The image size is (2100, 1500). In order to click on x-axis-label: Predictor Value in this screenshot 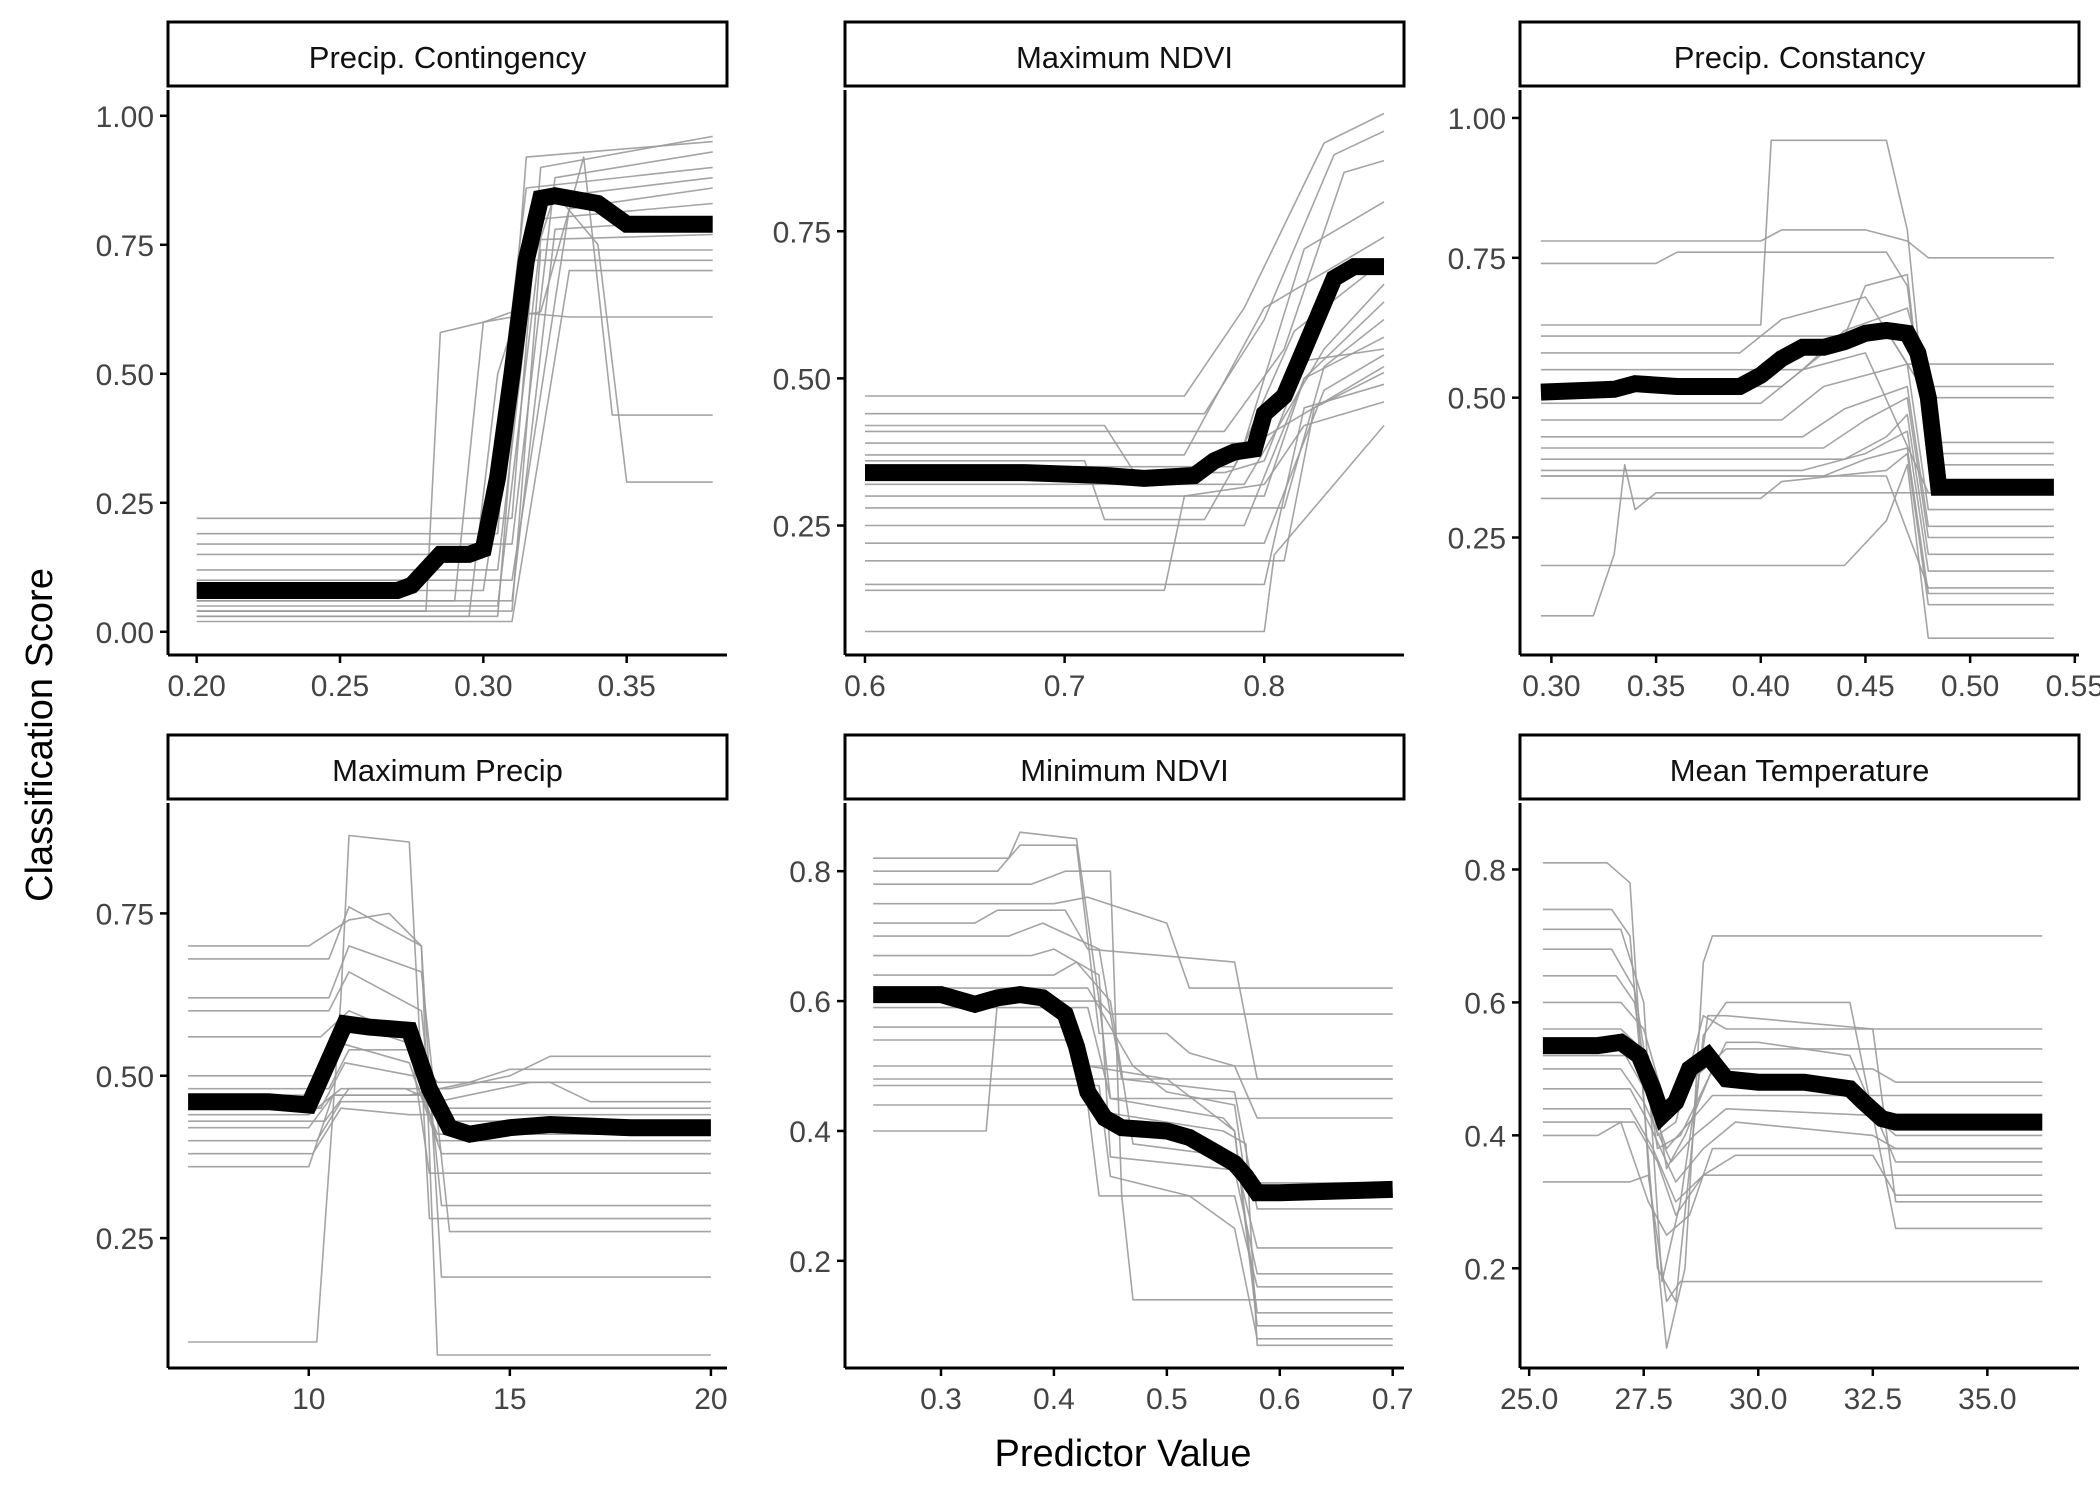, I will do `click(1123, 1454)`.